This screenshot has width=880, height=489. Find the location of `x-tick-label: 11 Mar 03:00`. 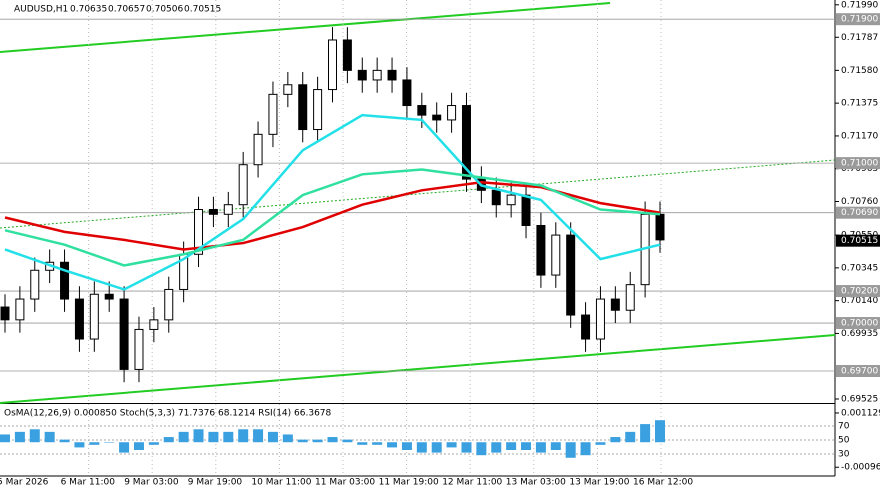

x-tick-label: 11 Mar 03:00 is located at coordinates (345, 483).